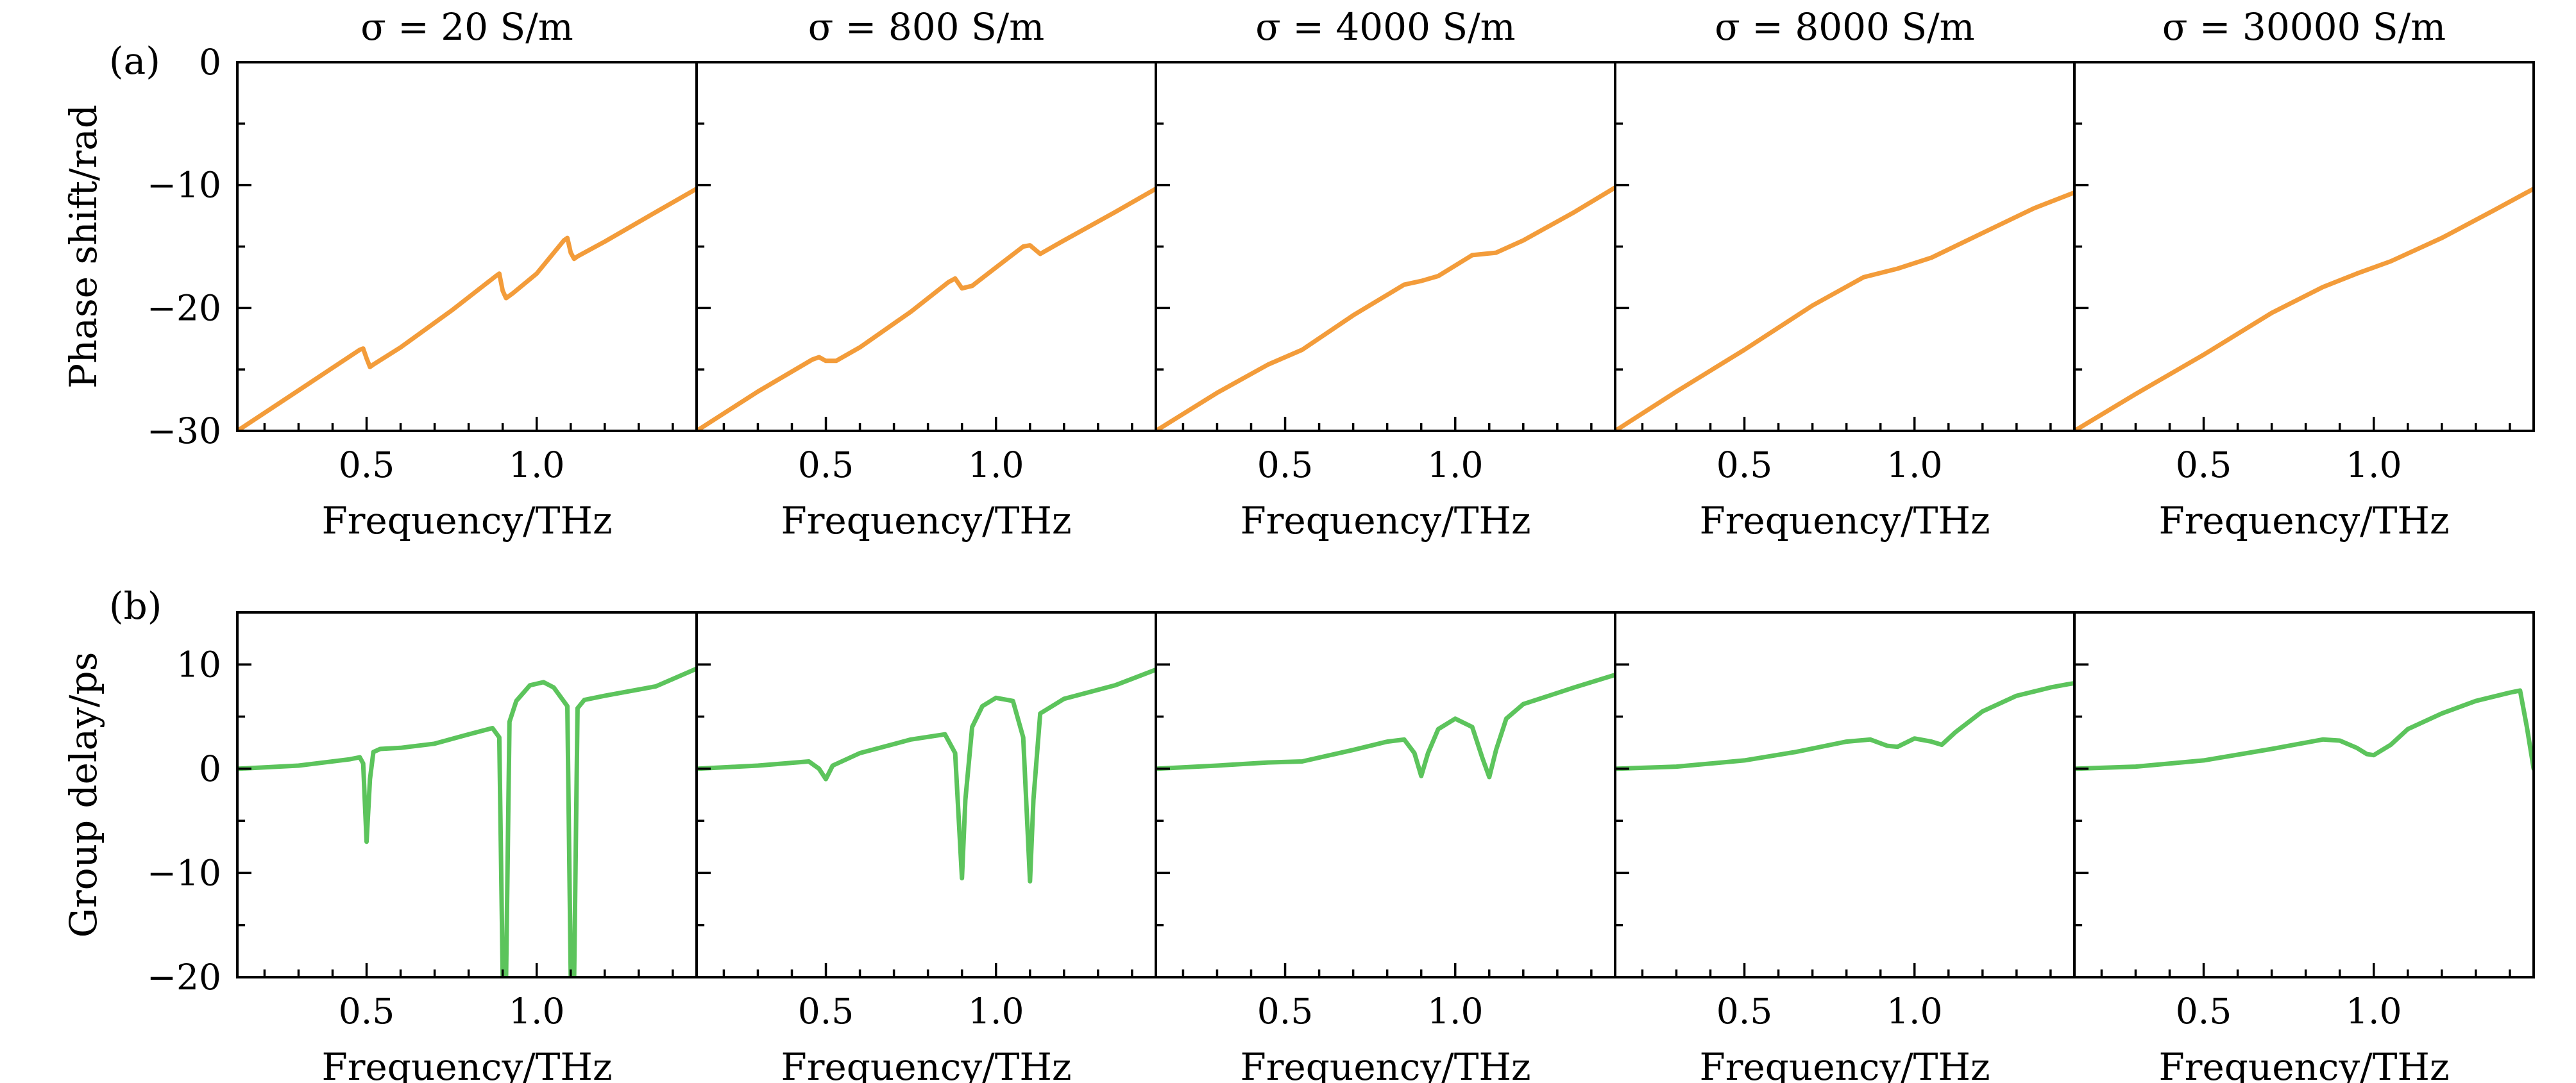  What do you see at coordinates (926, 27) in the screenshot?
I see `column-title: σ = 800 S/m` at bounding box center [926, 27].